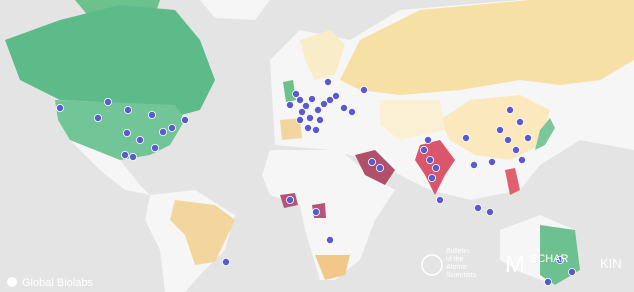 The width and height of the screenshot is (634, 292). Describe the element at coordinates (457, 267) in the screenshot. I see `bulletin-line: Atomic` at that location.